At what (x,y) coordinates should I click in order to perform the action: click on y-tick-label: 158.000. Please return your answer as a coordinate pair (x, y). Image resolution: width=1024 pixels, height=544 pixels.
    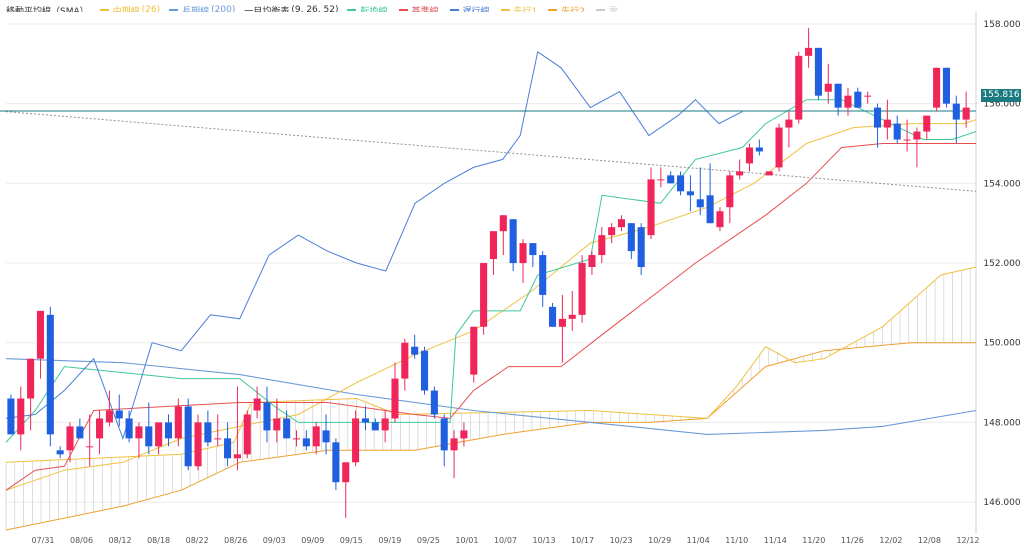
    Looking at the image, I should click on (1001, 25).